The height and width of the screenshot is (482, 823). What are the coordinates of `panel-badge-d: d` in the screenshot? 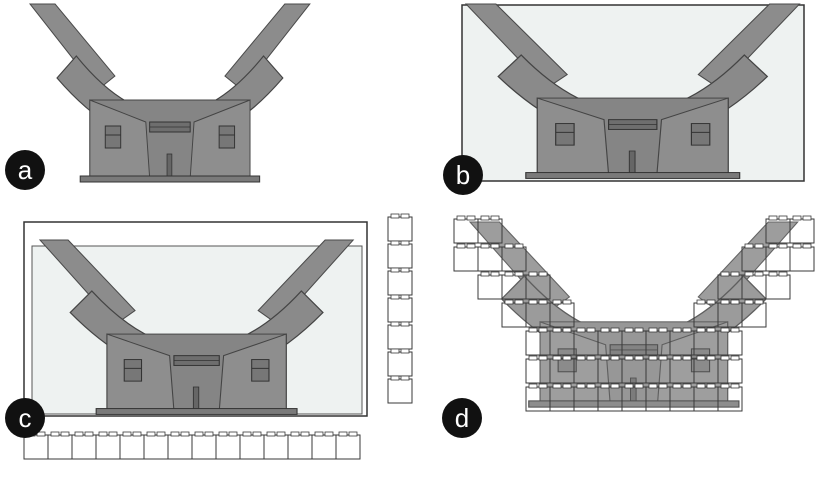 It's located at (462, 418).